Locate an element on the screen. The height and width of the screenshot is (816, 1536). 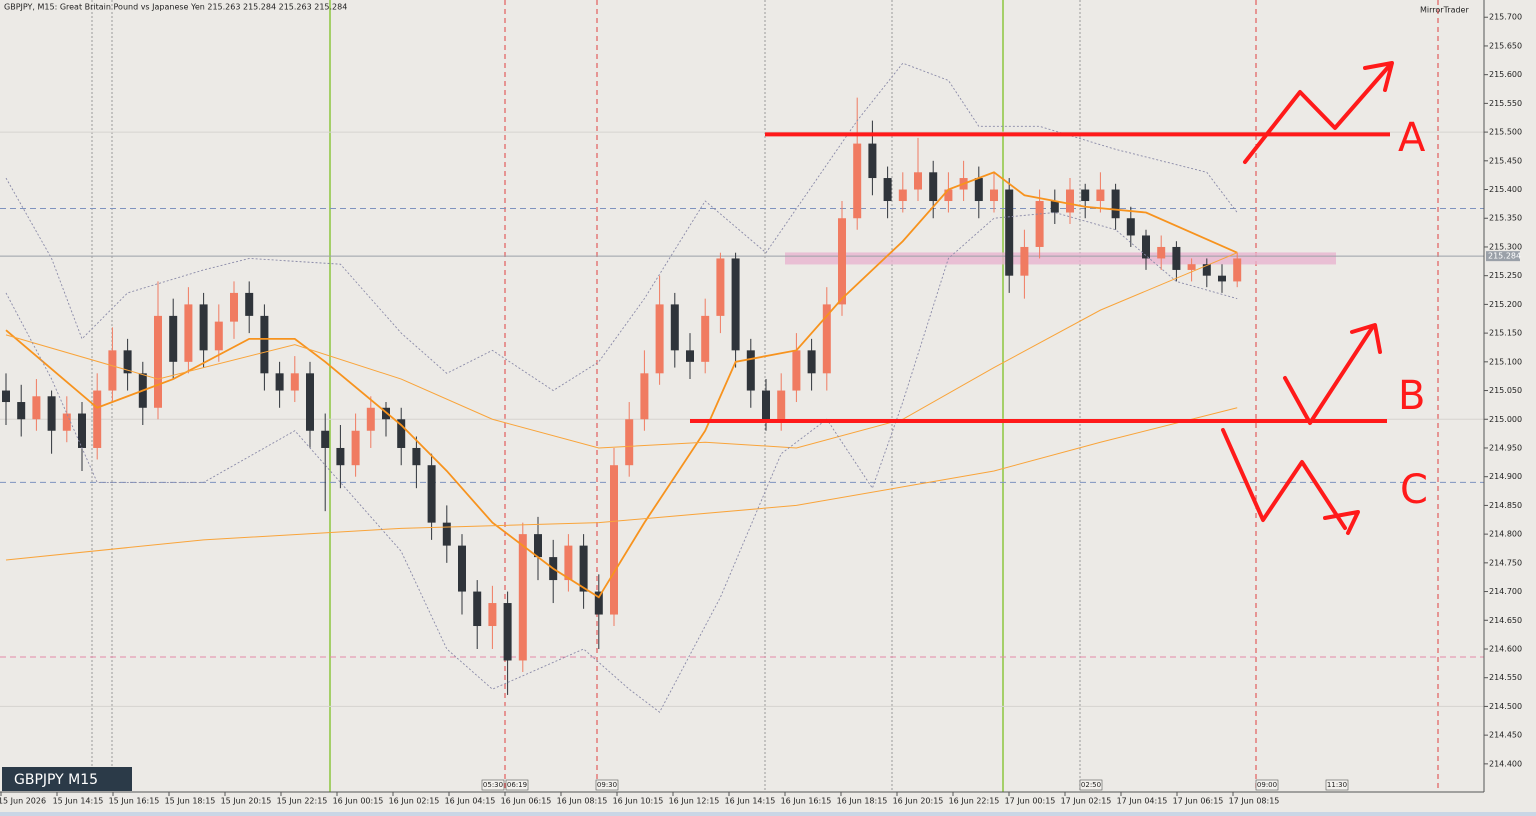
x-tick-label: 15 Jun 18:15 is located at coordinates (190, 801).